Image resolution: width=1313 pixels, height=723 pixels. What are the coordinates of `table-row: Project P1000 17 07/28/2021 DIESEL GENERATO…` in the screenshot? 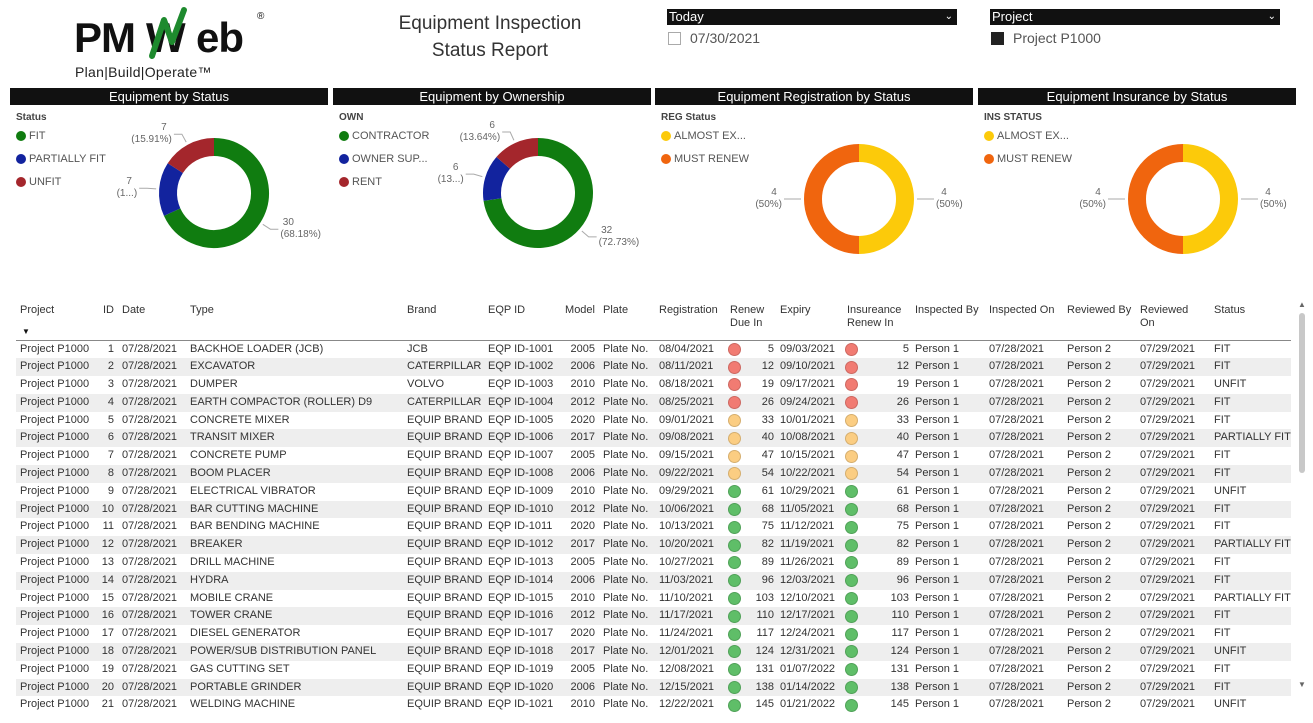 It's located at (653, 634).